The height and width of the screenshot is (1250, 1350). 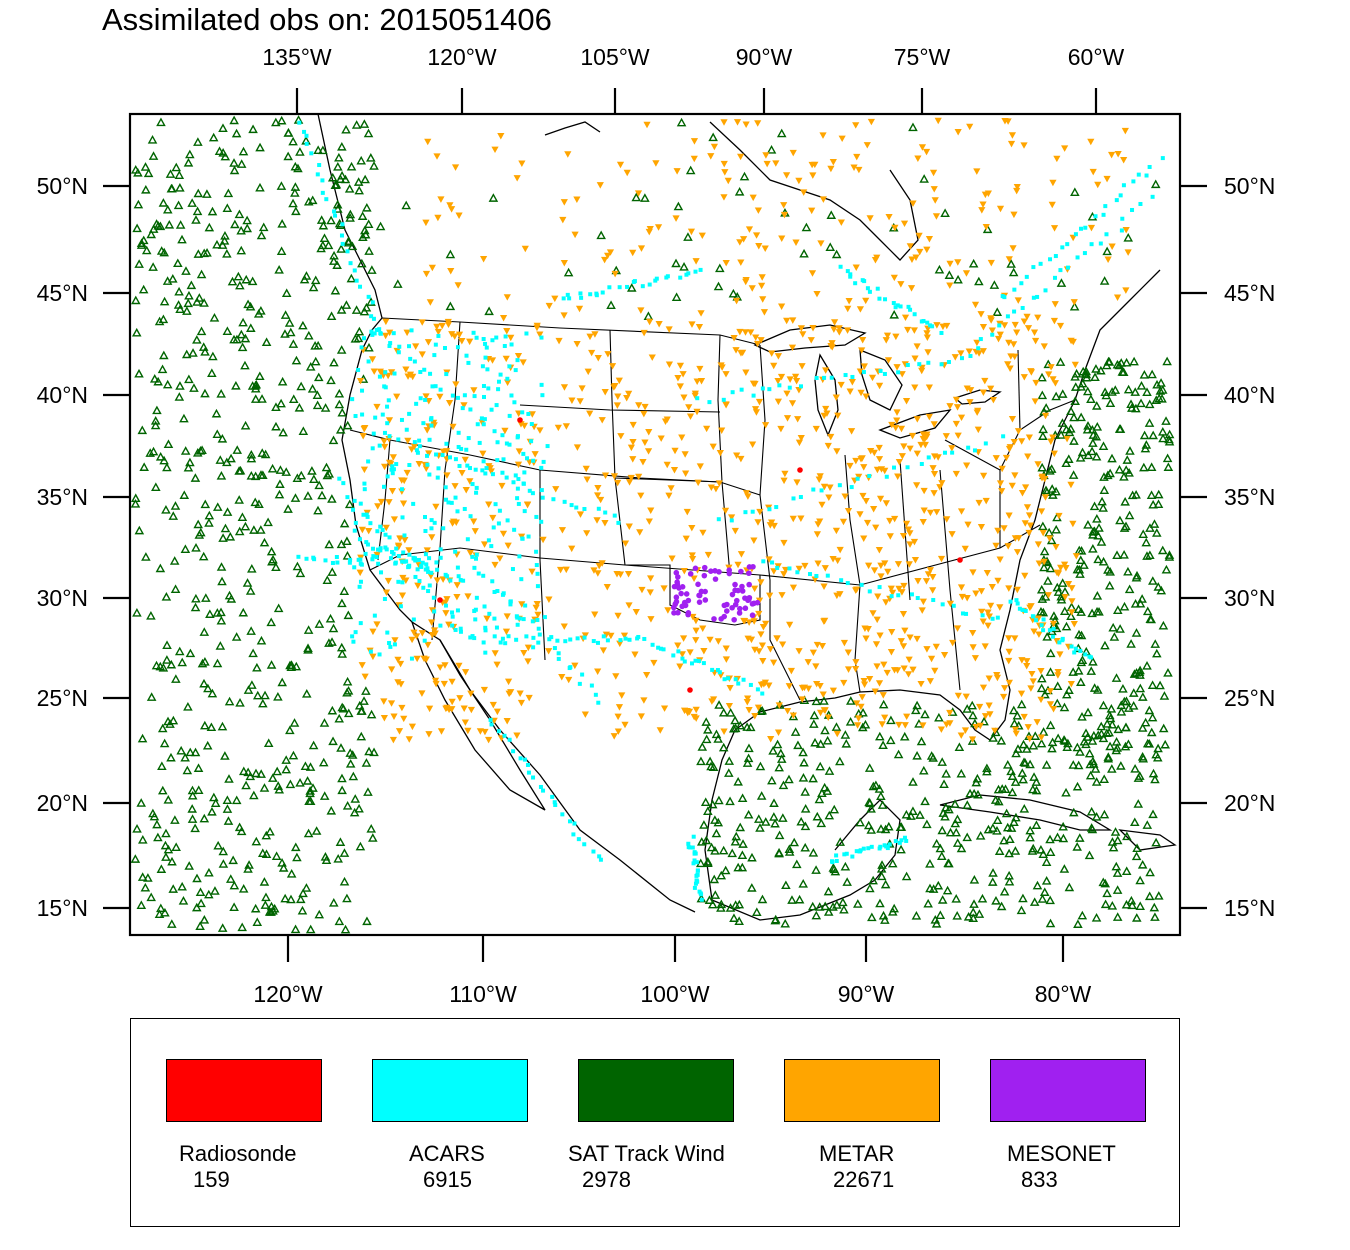 What do you see at coordinates (1039, 1179) in the screenshot?
I see `legend-count: 833` at bounding box center [1039, 1179].